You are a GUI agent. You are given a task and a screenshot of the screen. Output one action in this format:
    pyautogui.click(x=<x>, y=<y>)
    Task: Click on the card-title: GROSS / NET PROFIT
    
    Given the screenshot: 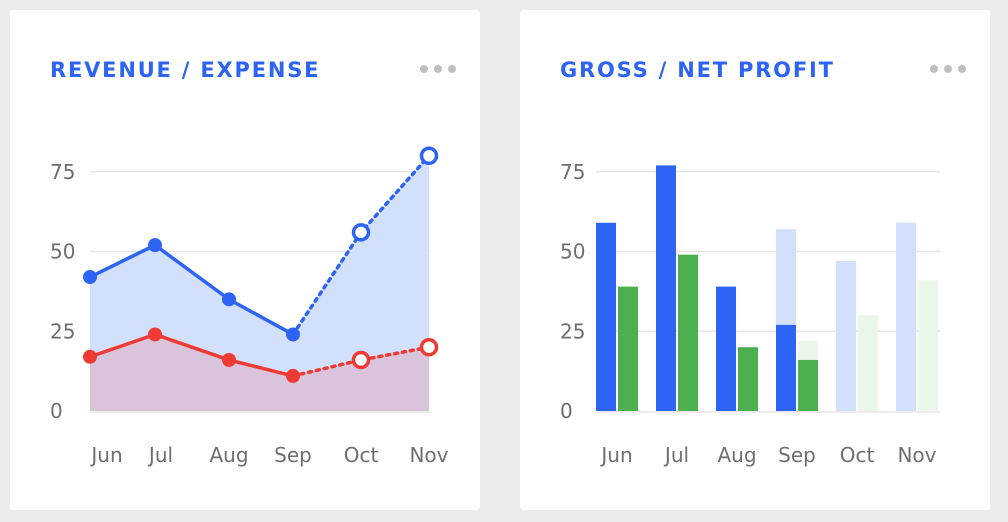 What is the action you would take?
    pyautogui.click(x=697, y=70)
    